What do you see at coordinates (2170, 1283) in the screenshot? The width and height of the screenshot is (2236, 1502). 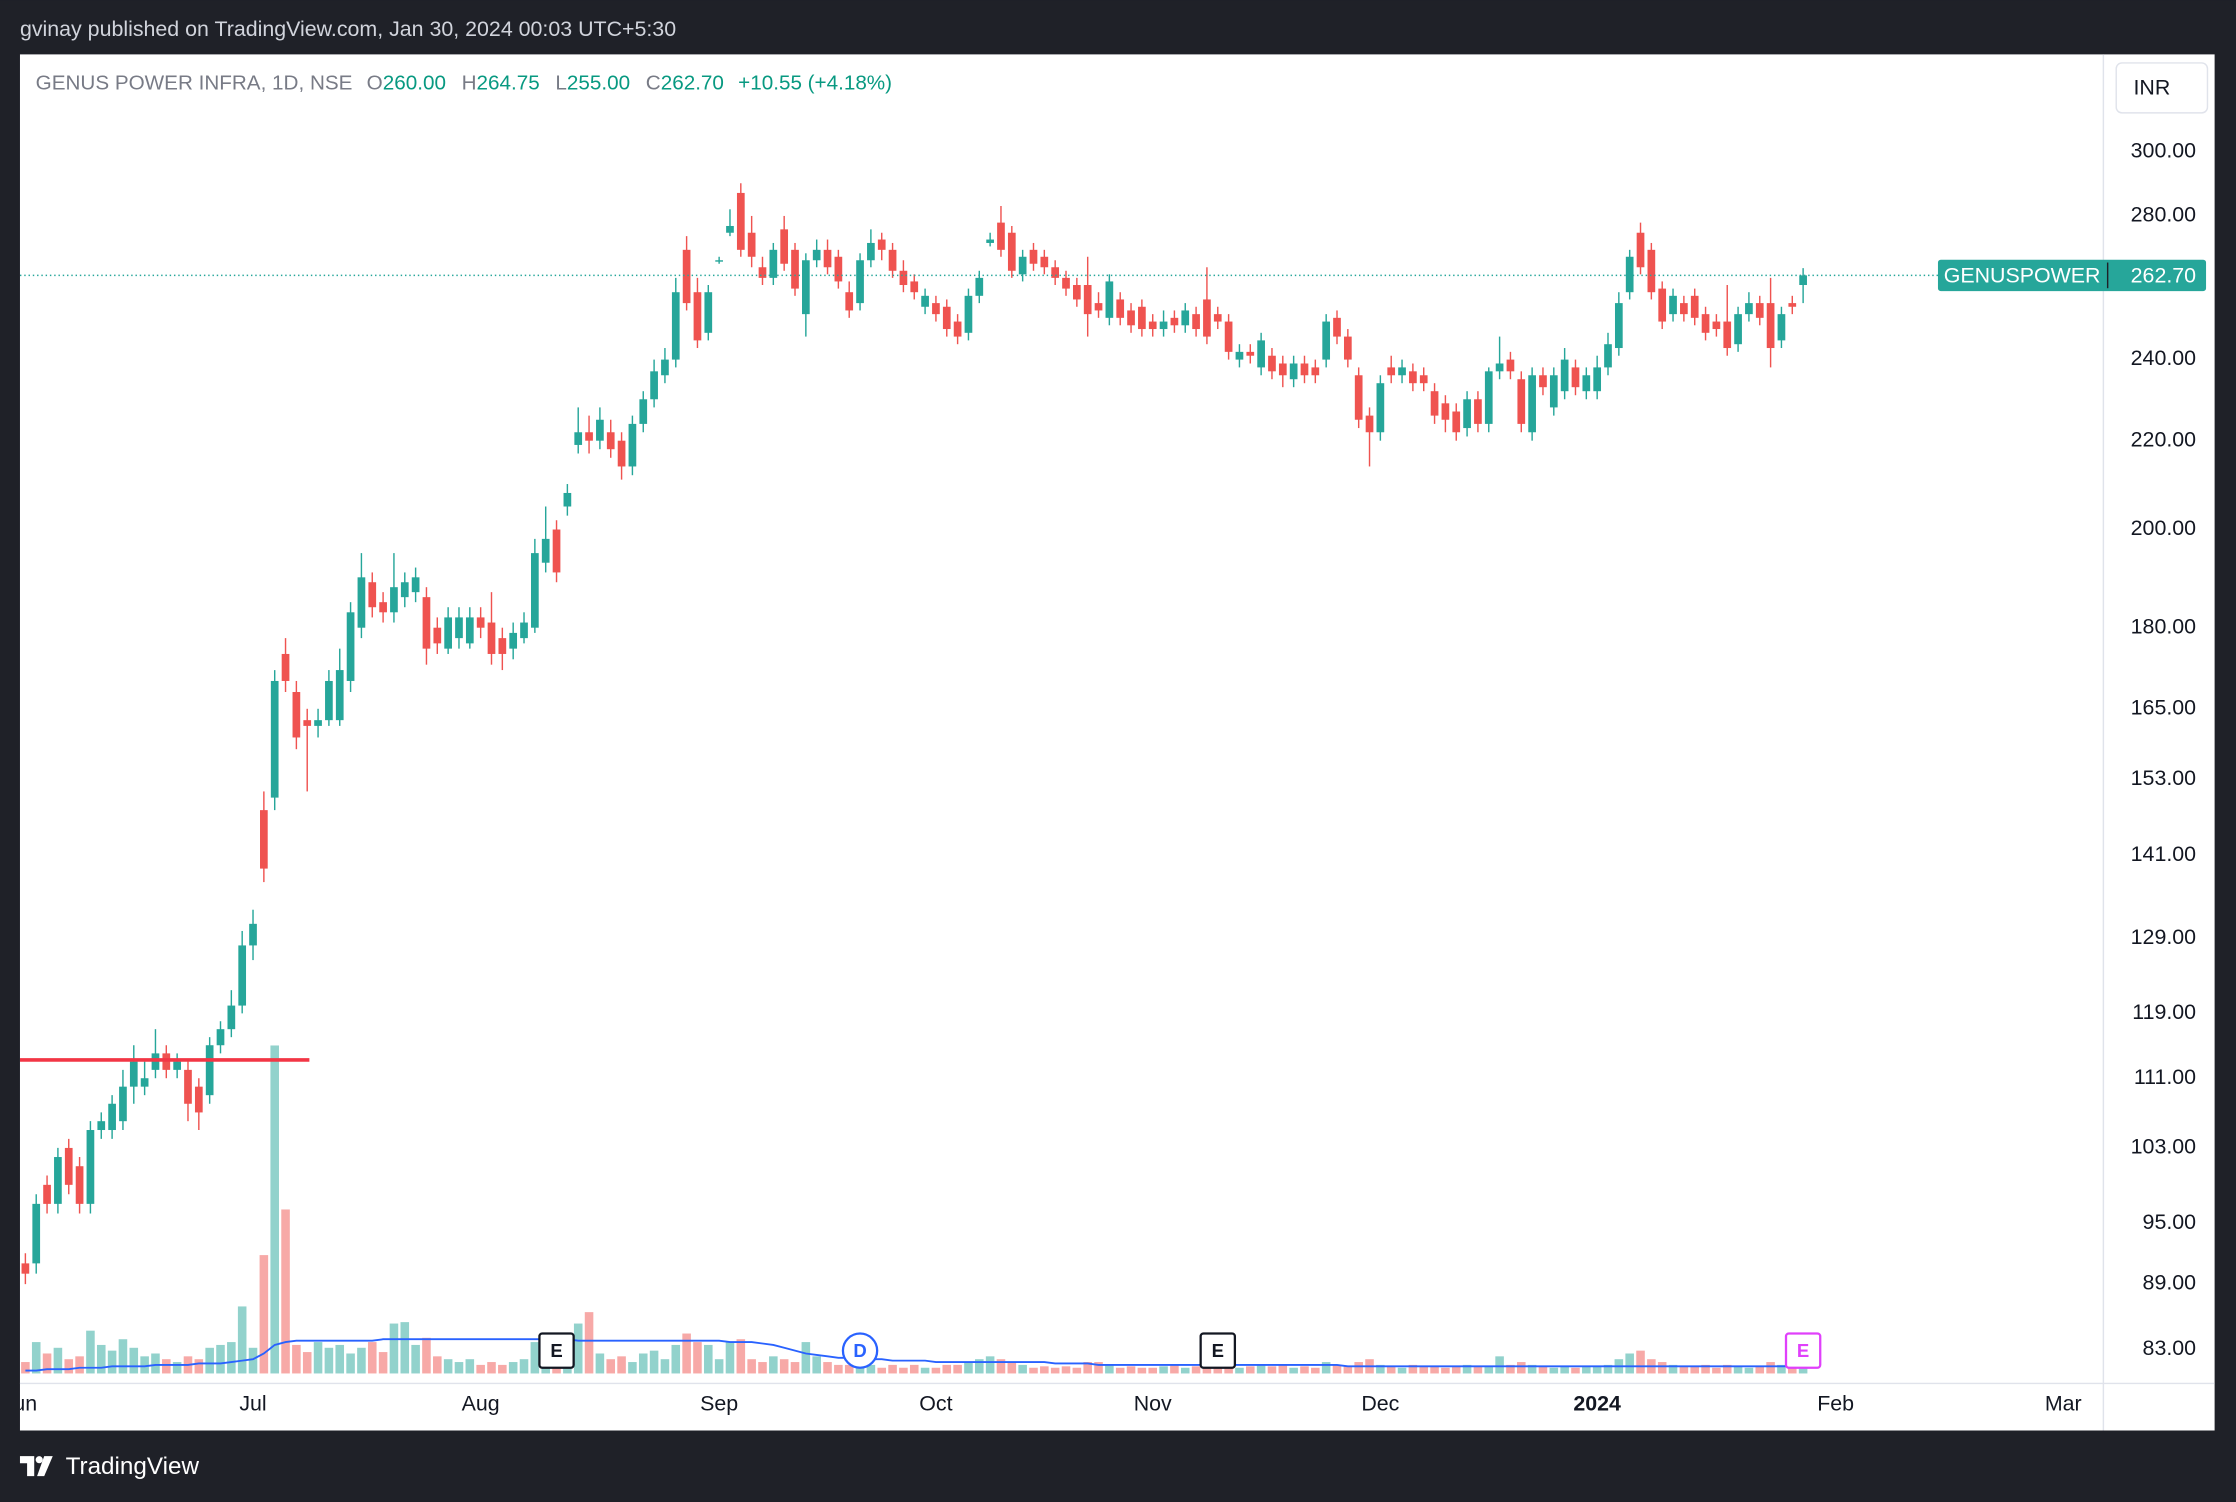 I see `y-tick-label: 89.00` at bounding box center [2170, 1283].